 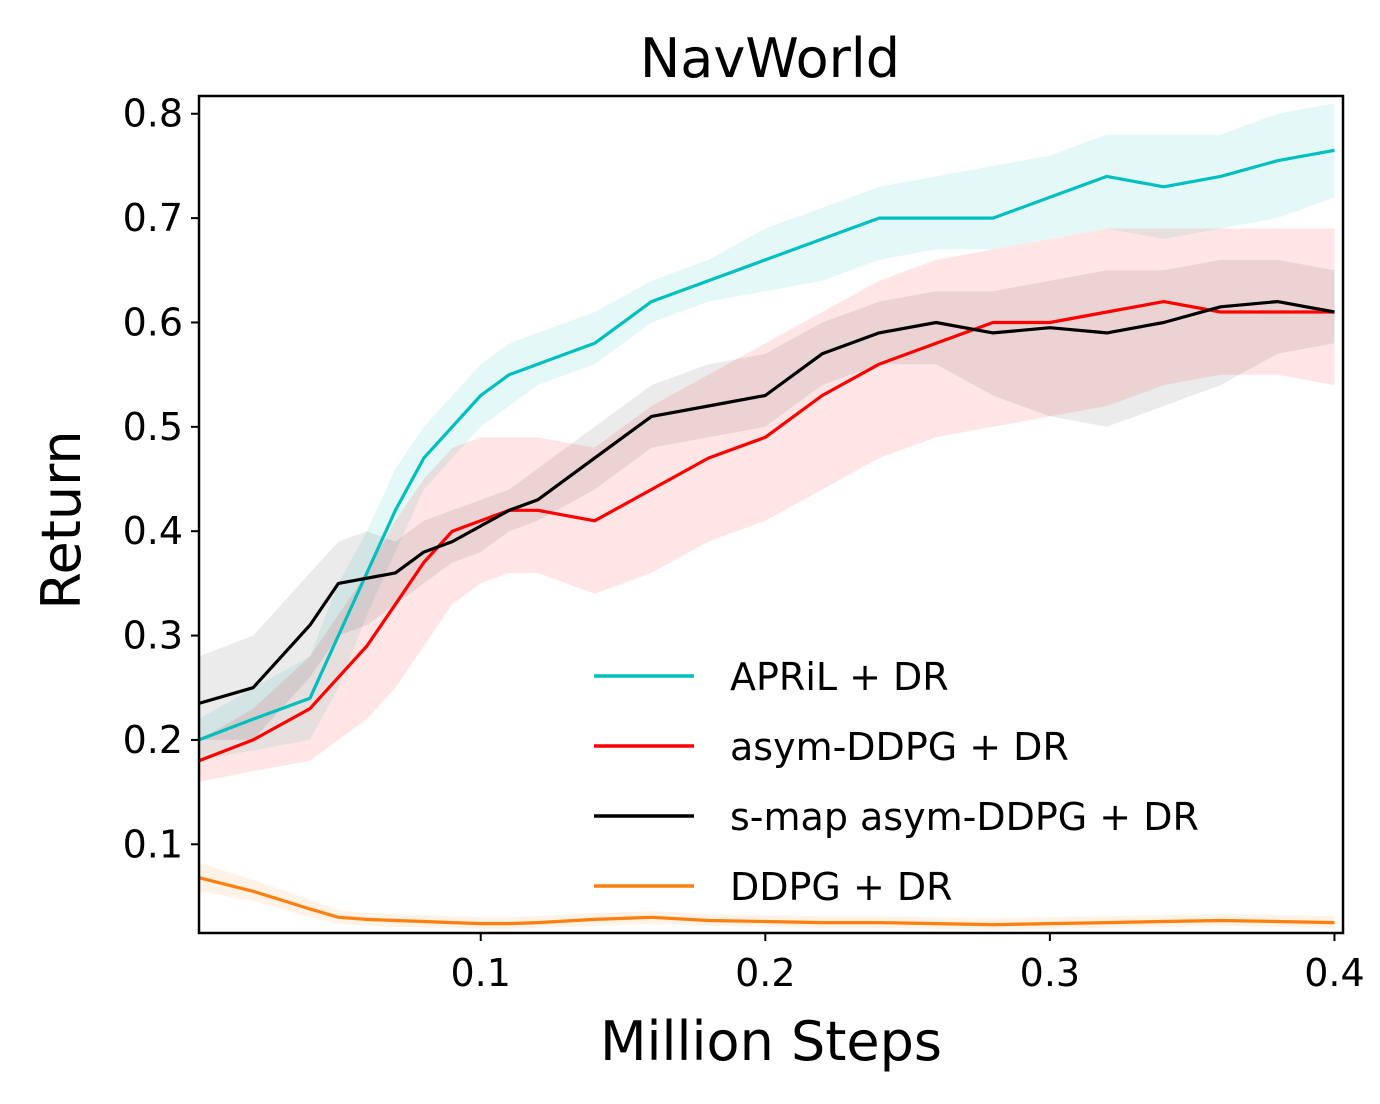 What do you see at coordinates (908, 964) in the screenshot?
I see `x-axis: 0.1 0.2 0.3 0.4` at bounding box center [908, 964].